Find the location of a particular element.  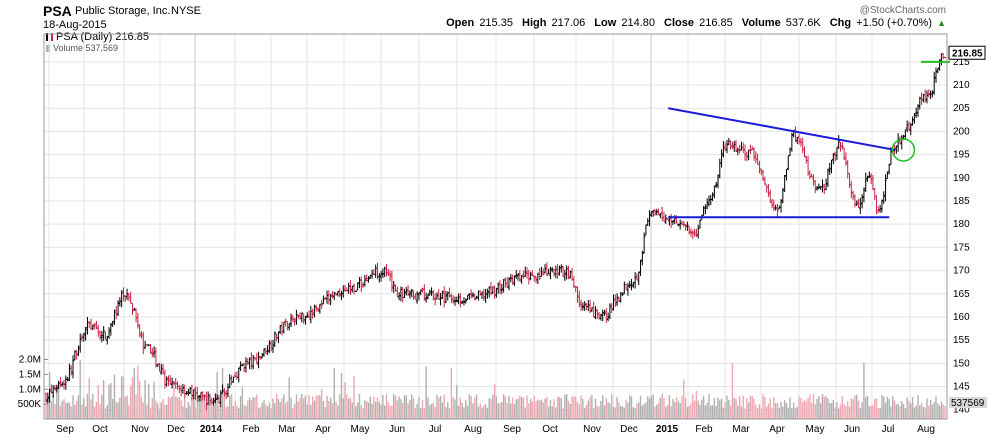

y-tick-label: 210 is located at coordinates (961, 85).